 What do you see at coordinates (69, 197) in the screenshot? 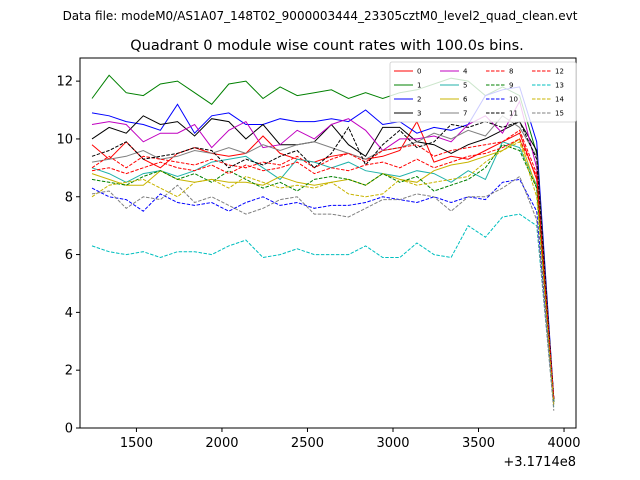
I see `y-tick-label: 8` at bounding box center [69, 197].